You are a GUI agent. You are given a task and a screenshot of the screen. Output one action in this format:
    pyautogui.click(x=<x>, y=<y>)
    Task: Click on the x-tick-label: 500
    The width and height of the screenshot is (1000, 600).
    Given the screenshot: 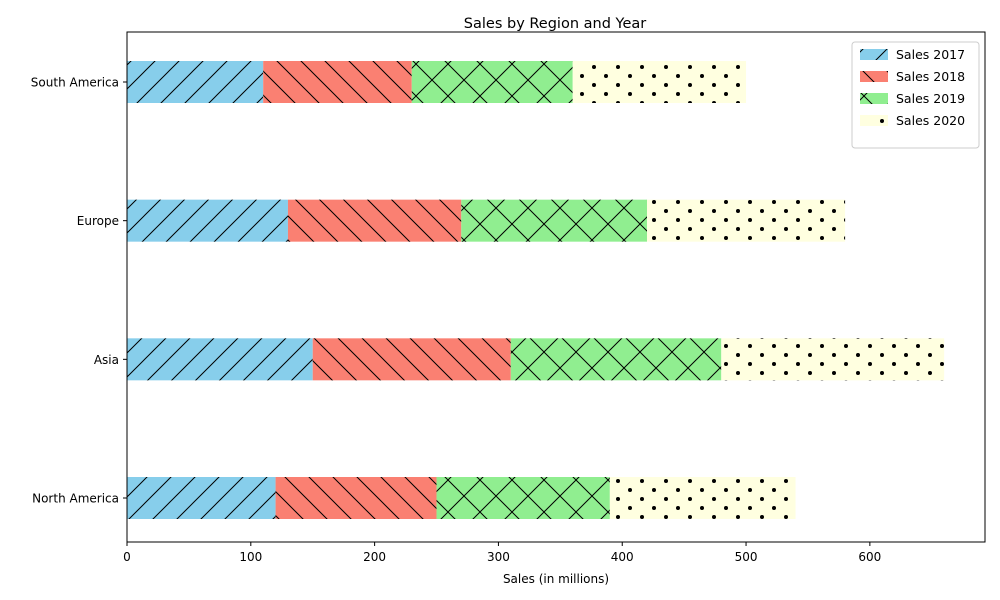 What is the action you would take?
    pyautogui.click(x=746, y=557)
    